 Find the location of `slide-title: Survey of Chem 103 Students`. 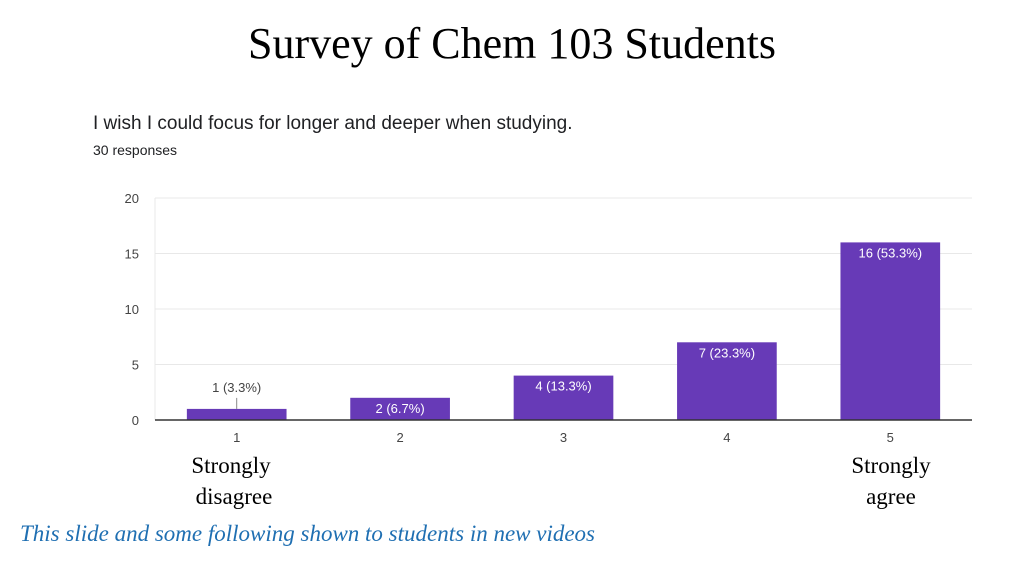

slide-title: Survey of Chem 103 Students is located at coordinates (512, 43).